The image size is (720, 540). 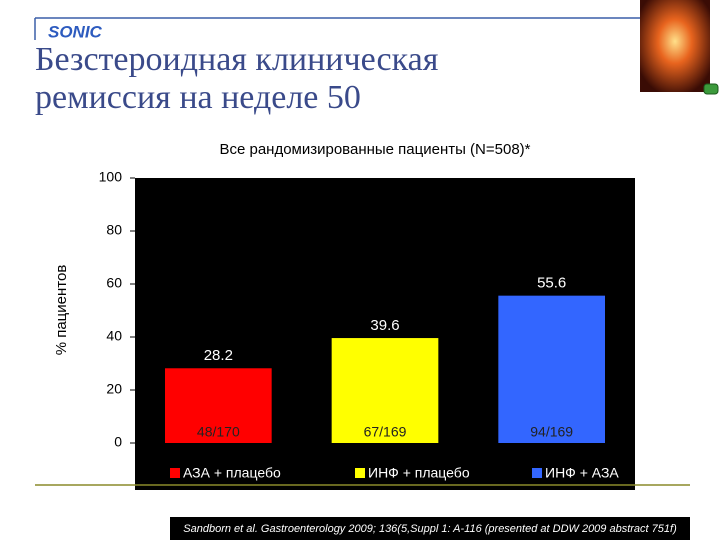 I want to click on bar-note: 67/169, so click(x=385, y=432).